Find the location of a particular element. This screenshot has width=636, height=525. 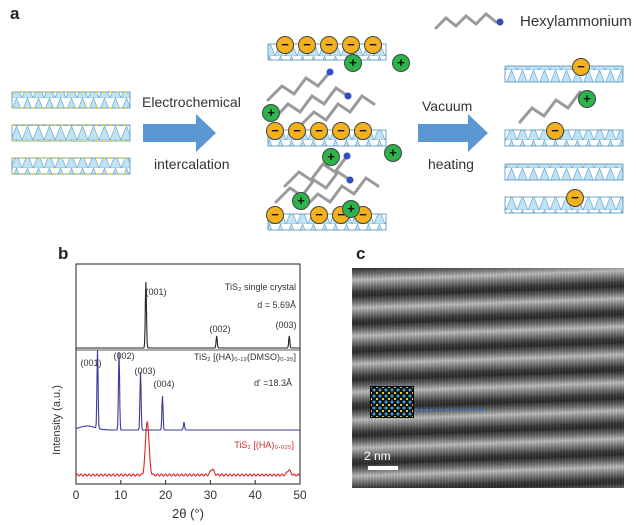

label-intercalated: TiS₂ [(HA)₀.₁₉(DMSO)₀.₃₅] is located at coordinates (245, 357).